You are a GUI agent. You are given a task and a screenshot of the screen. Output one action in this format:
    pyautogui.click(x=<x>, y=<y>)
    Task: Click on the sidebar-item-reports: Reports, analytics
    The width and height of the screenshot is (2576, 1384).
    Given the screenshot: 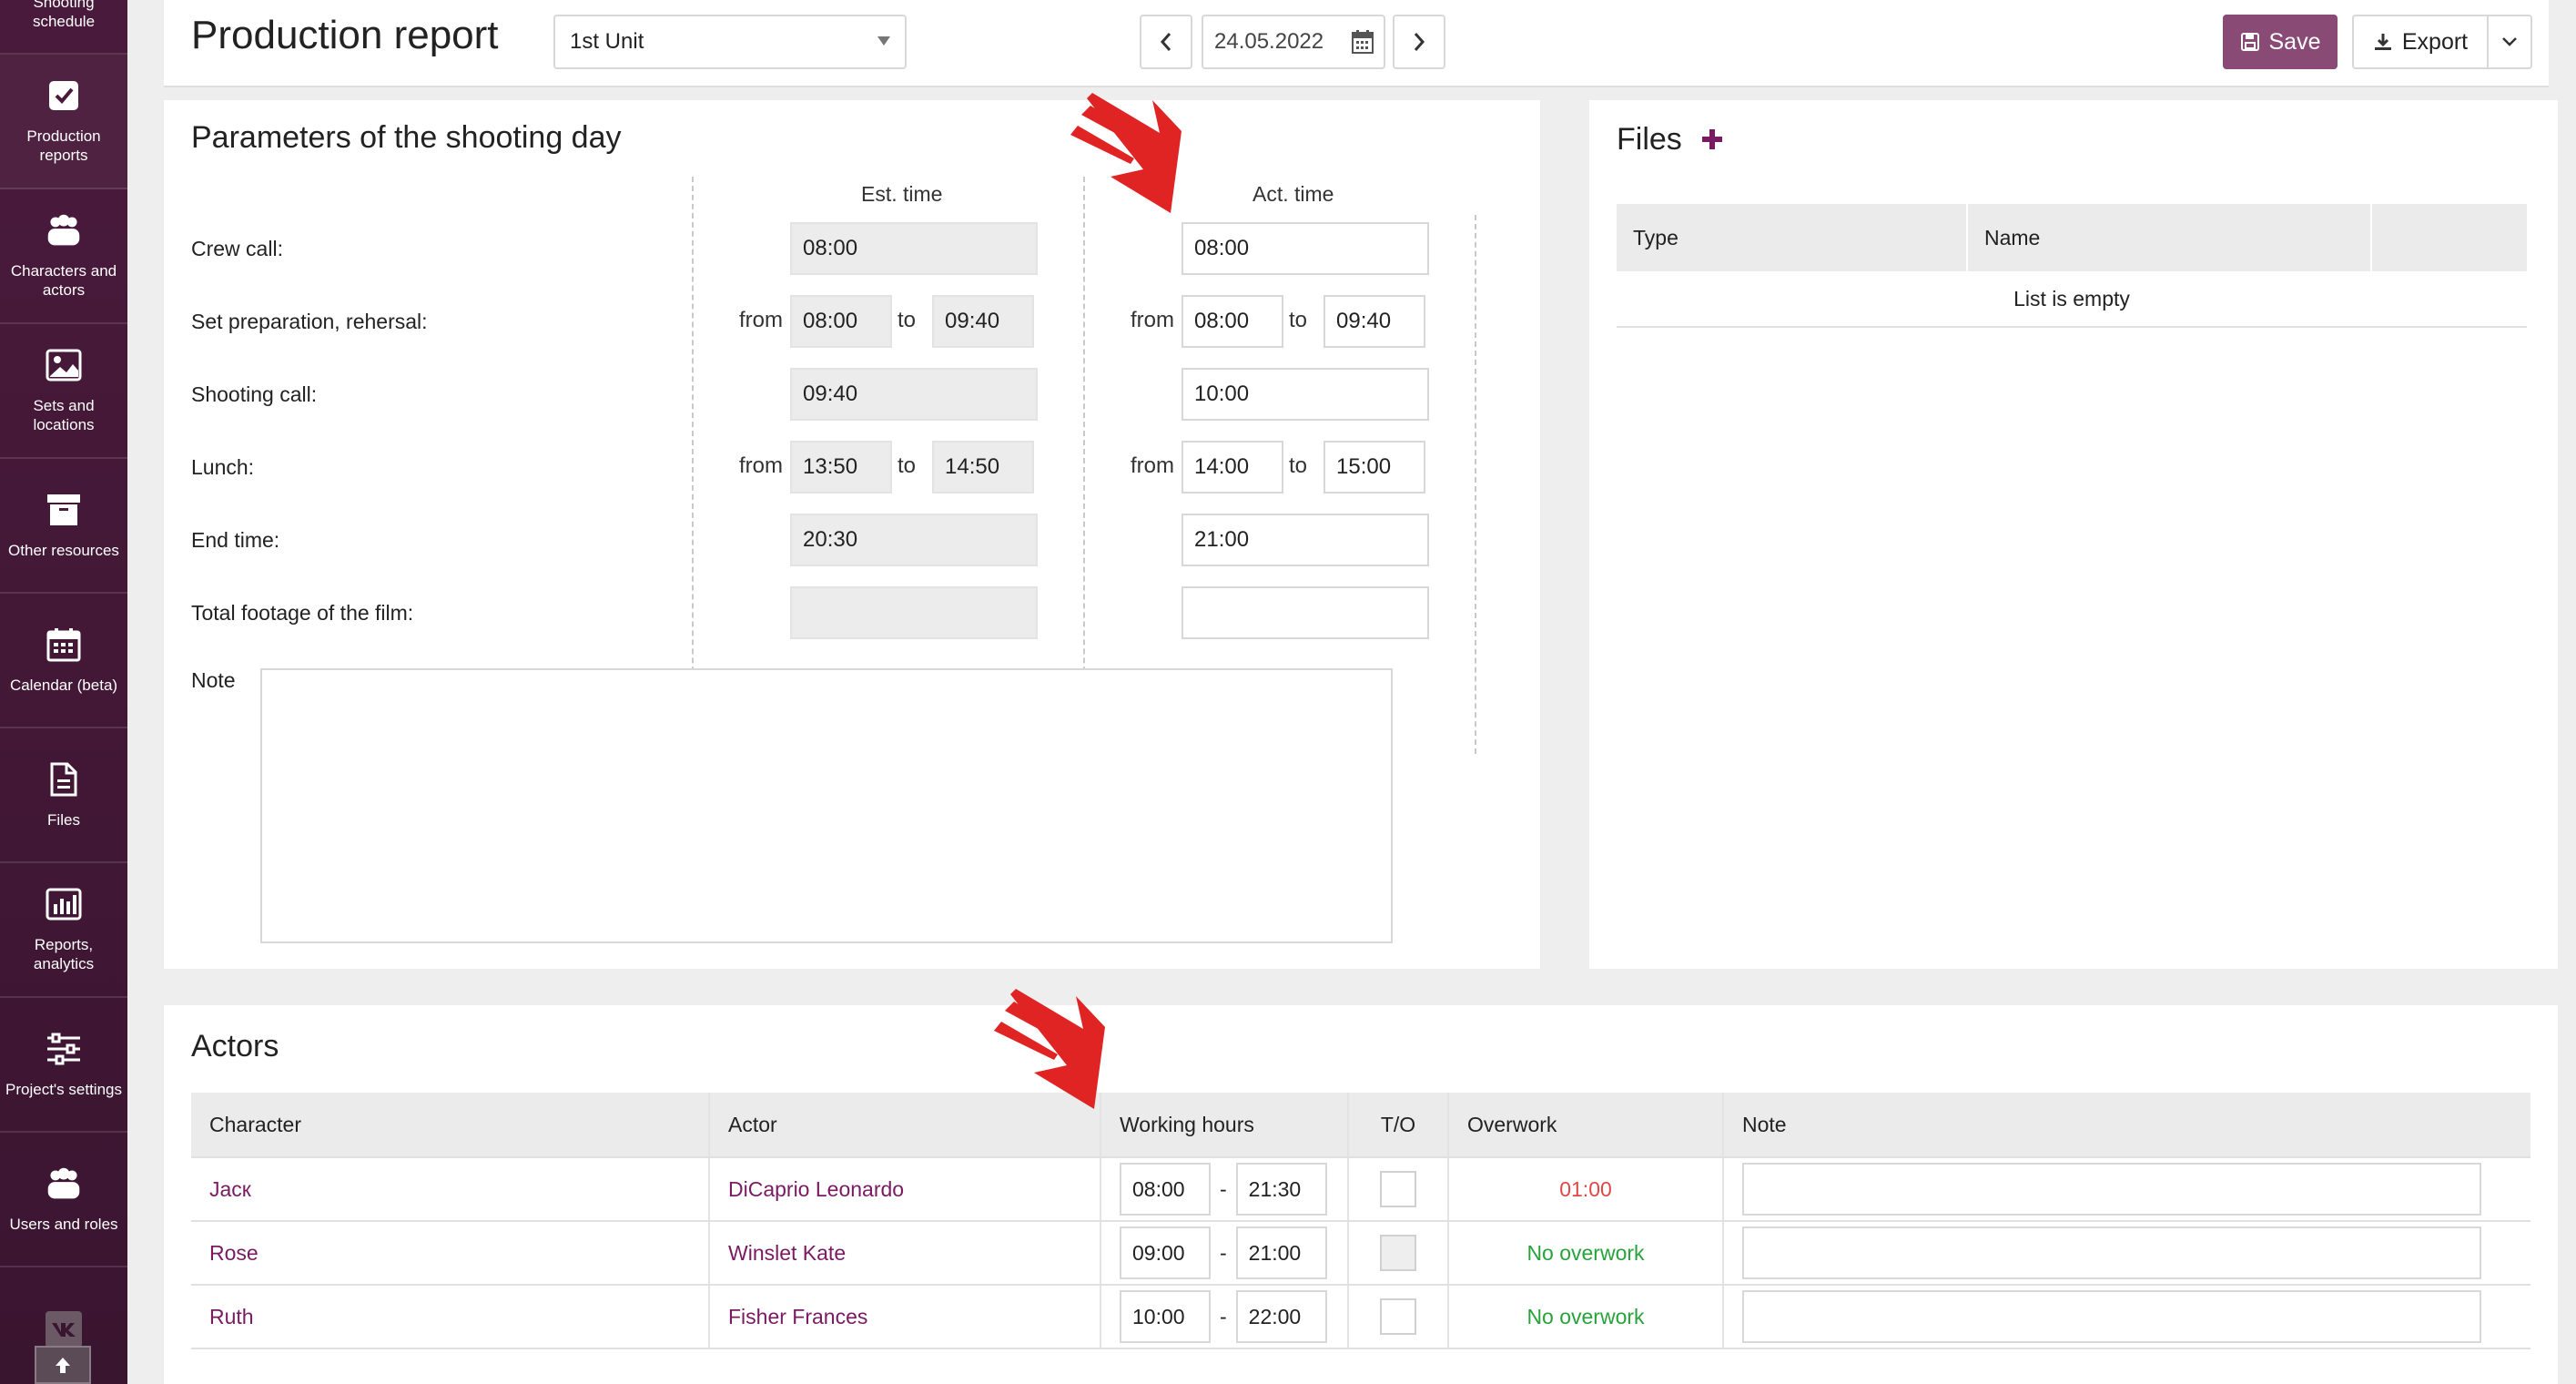 What is the action you would take?
    pyautogui.click(x=63, y=931)
    